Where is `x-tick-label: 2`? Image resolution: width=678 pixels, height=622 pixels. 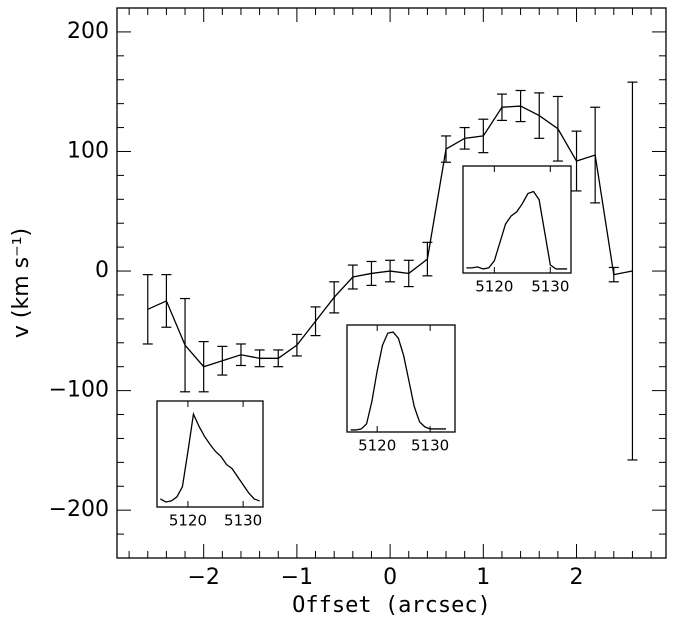 x-tick-label: 2 is located at coordinates (577, 577).